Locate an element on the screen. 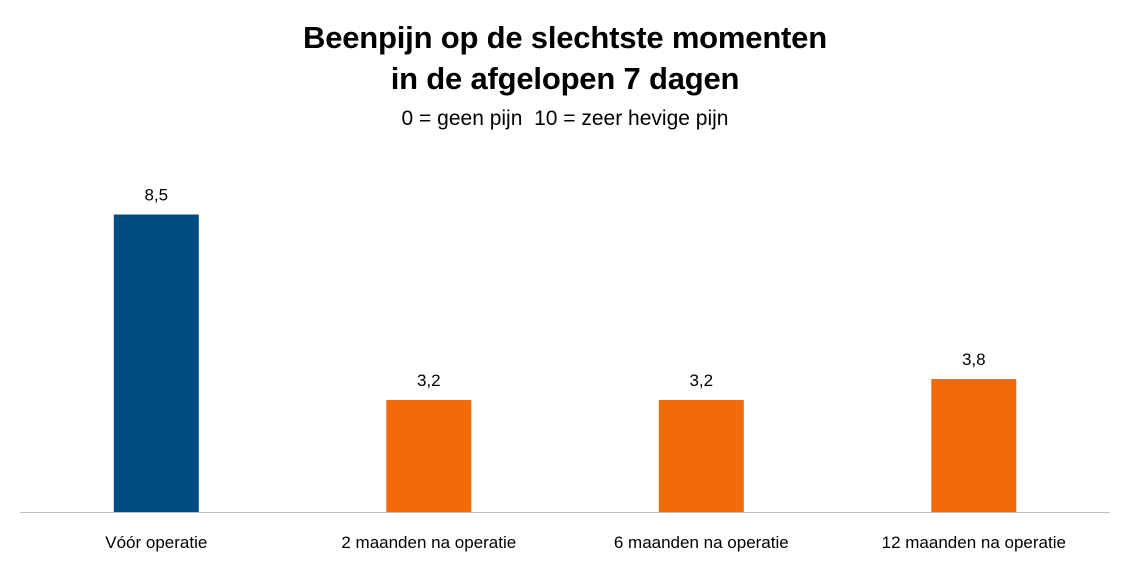  chart-title-line-1: Beenpijn op de slechtste momenten is located at coordinates (565, 37).